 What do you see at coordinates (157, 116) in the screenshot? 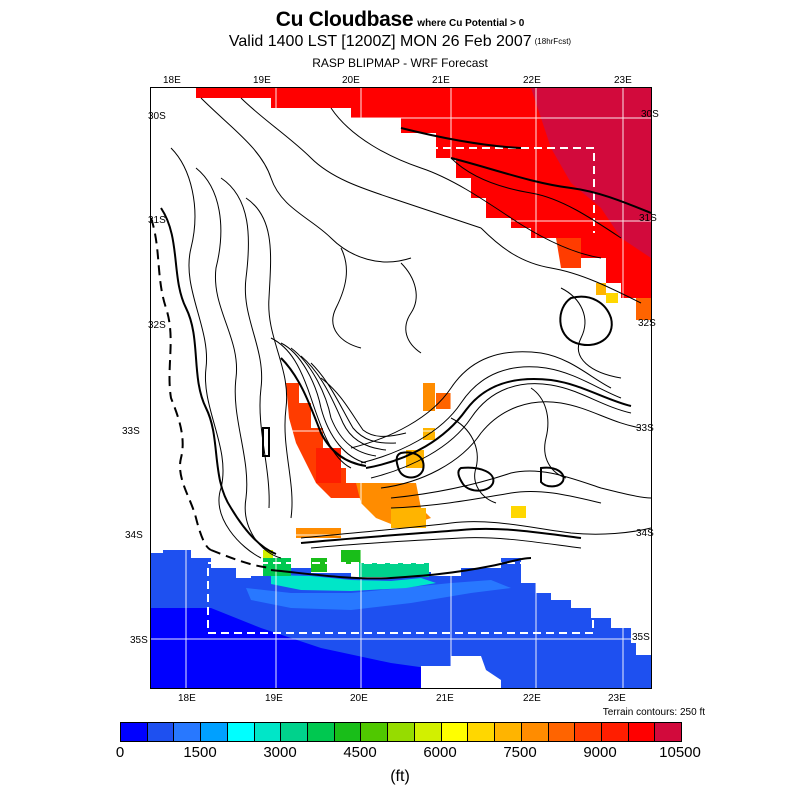
I see `lat-label-left-30s: 30S` at bounding box center [157, 116].